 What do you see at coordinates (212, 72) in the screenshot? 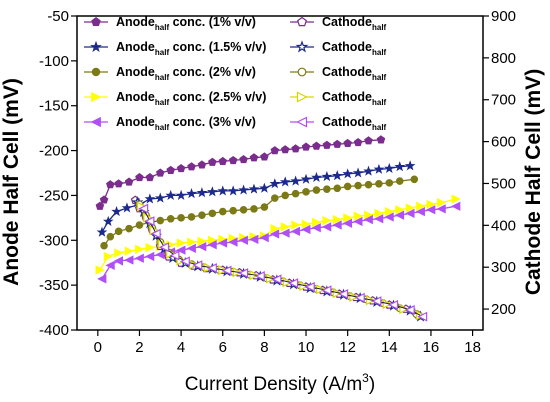
I see `legend-label-suffix: conc. (2% v/v)` at bounding box center [212, 72].